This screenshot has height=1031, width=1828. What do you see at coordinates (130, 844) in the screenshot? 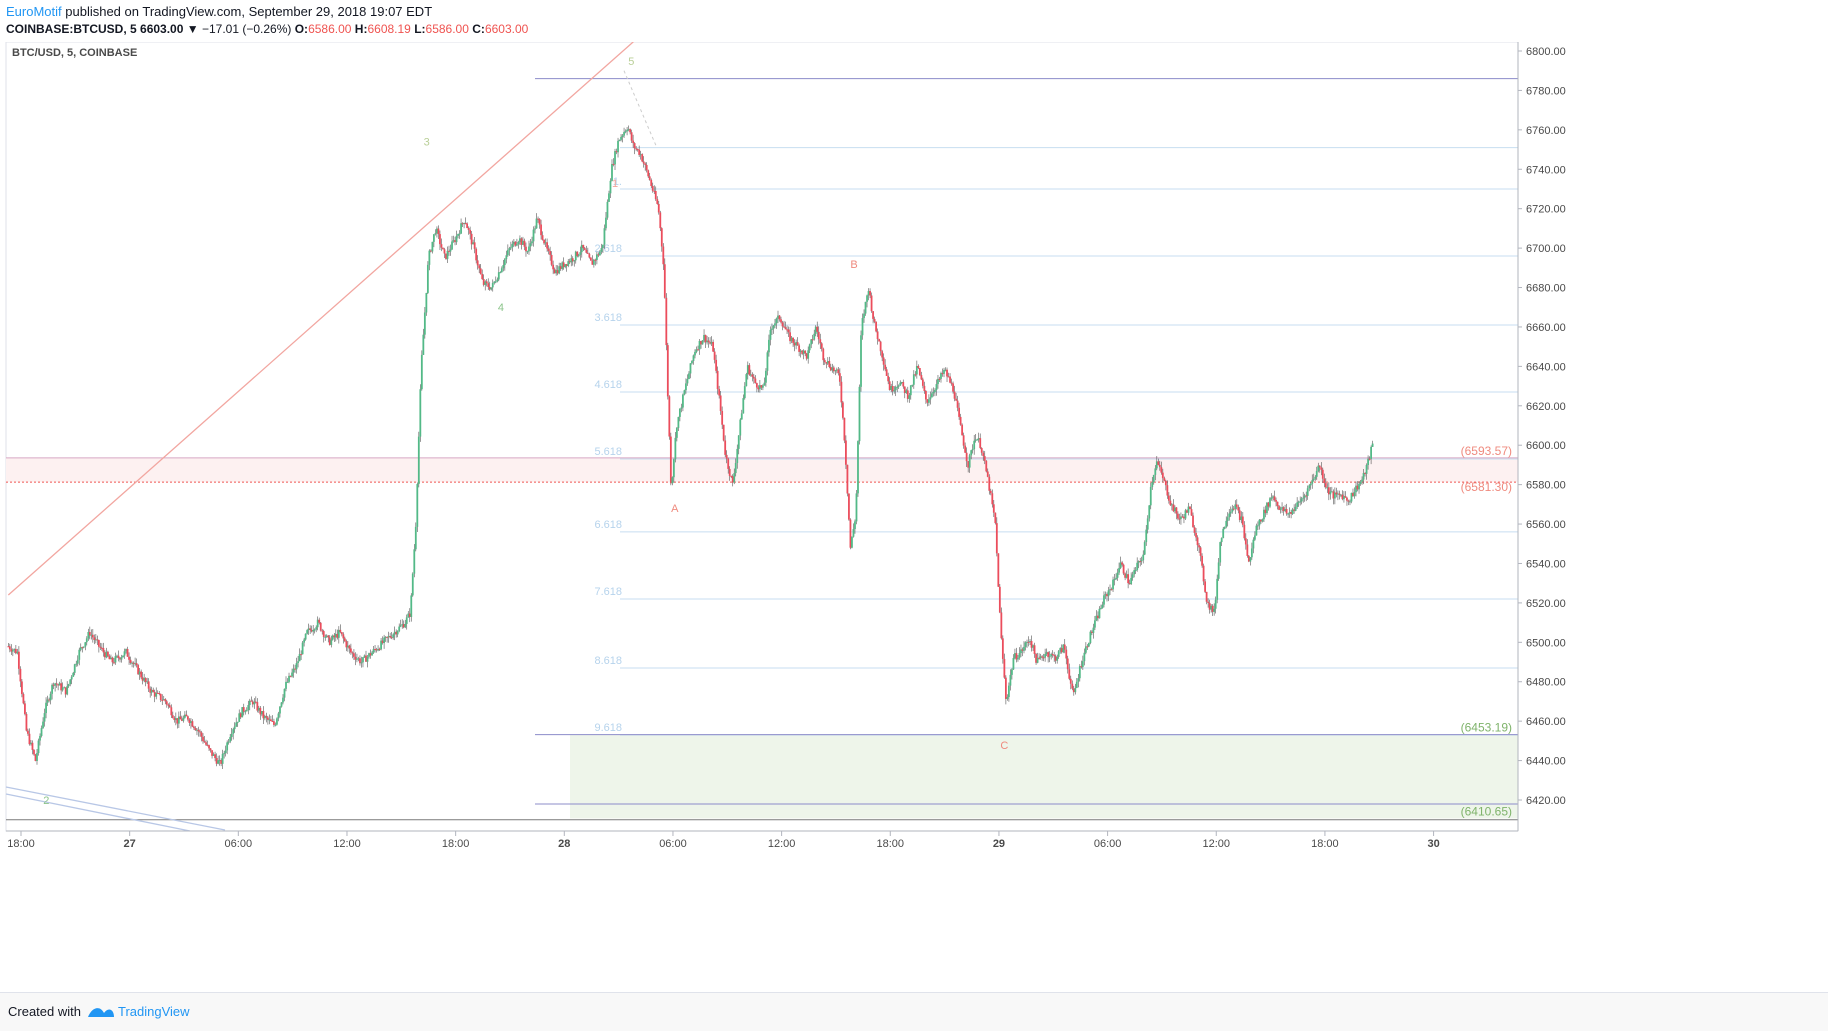
I see `time-tick-label: 27` at bounding box center [130, 844].